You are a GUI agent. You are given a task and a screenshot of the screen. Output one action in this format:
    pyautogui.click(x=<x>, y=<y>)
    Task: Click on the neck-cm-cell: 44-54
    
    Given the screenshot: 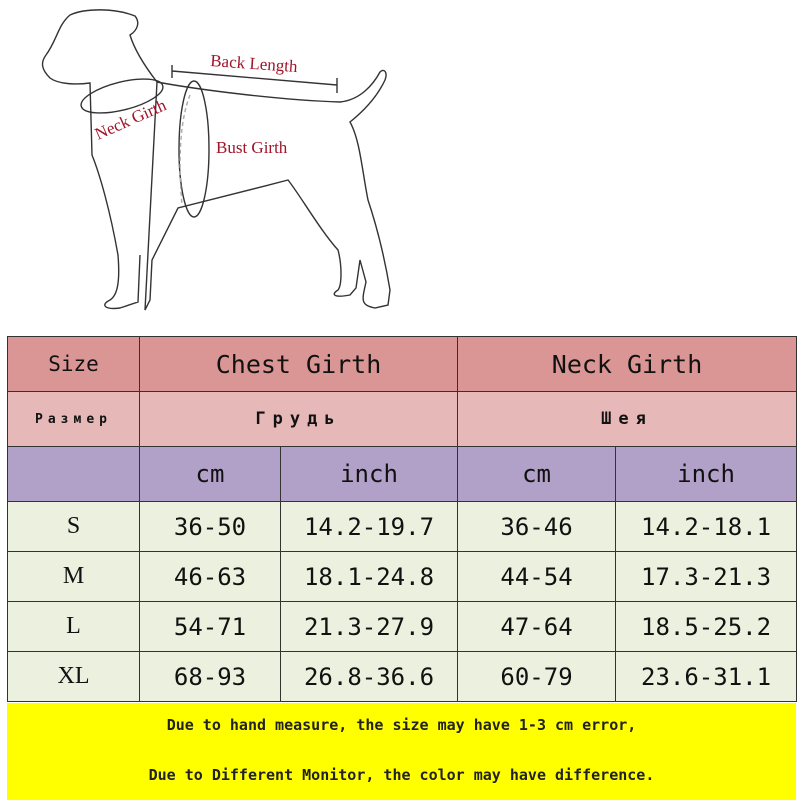 What is the action you would take?
    pyautogui.click(x=537, y=576)
    